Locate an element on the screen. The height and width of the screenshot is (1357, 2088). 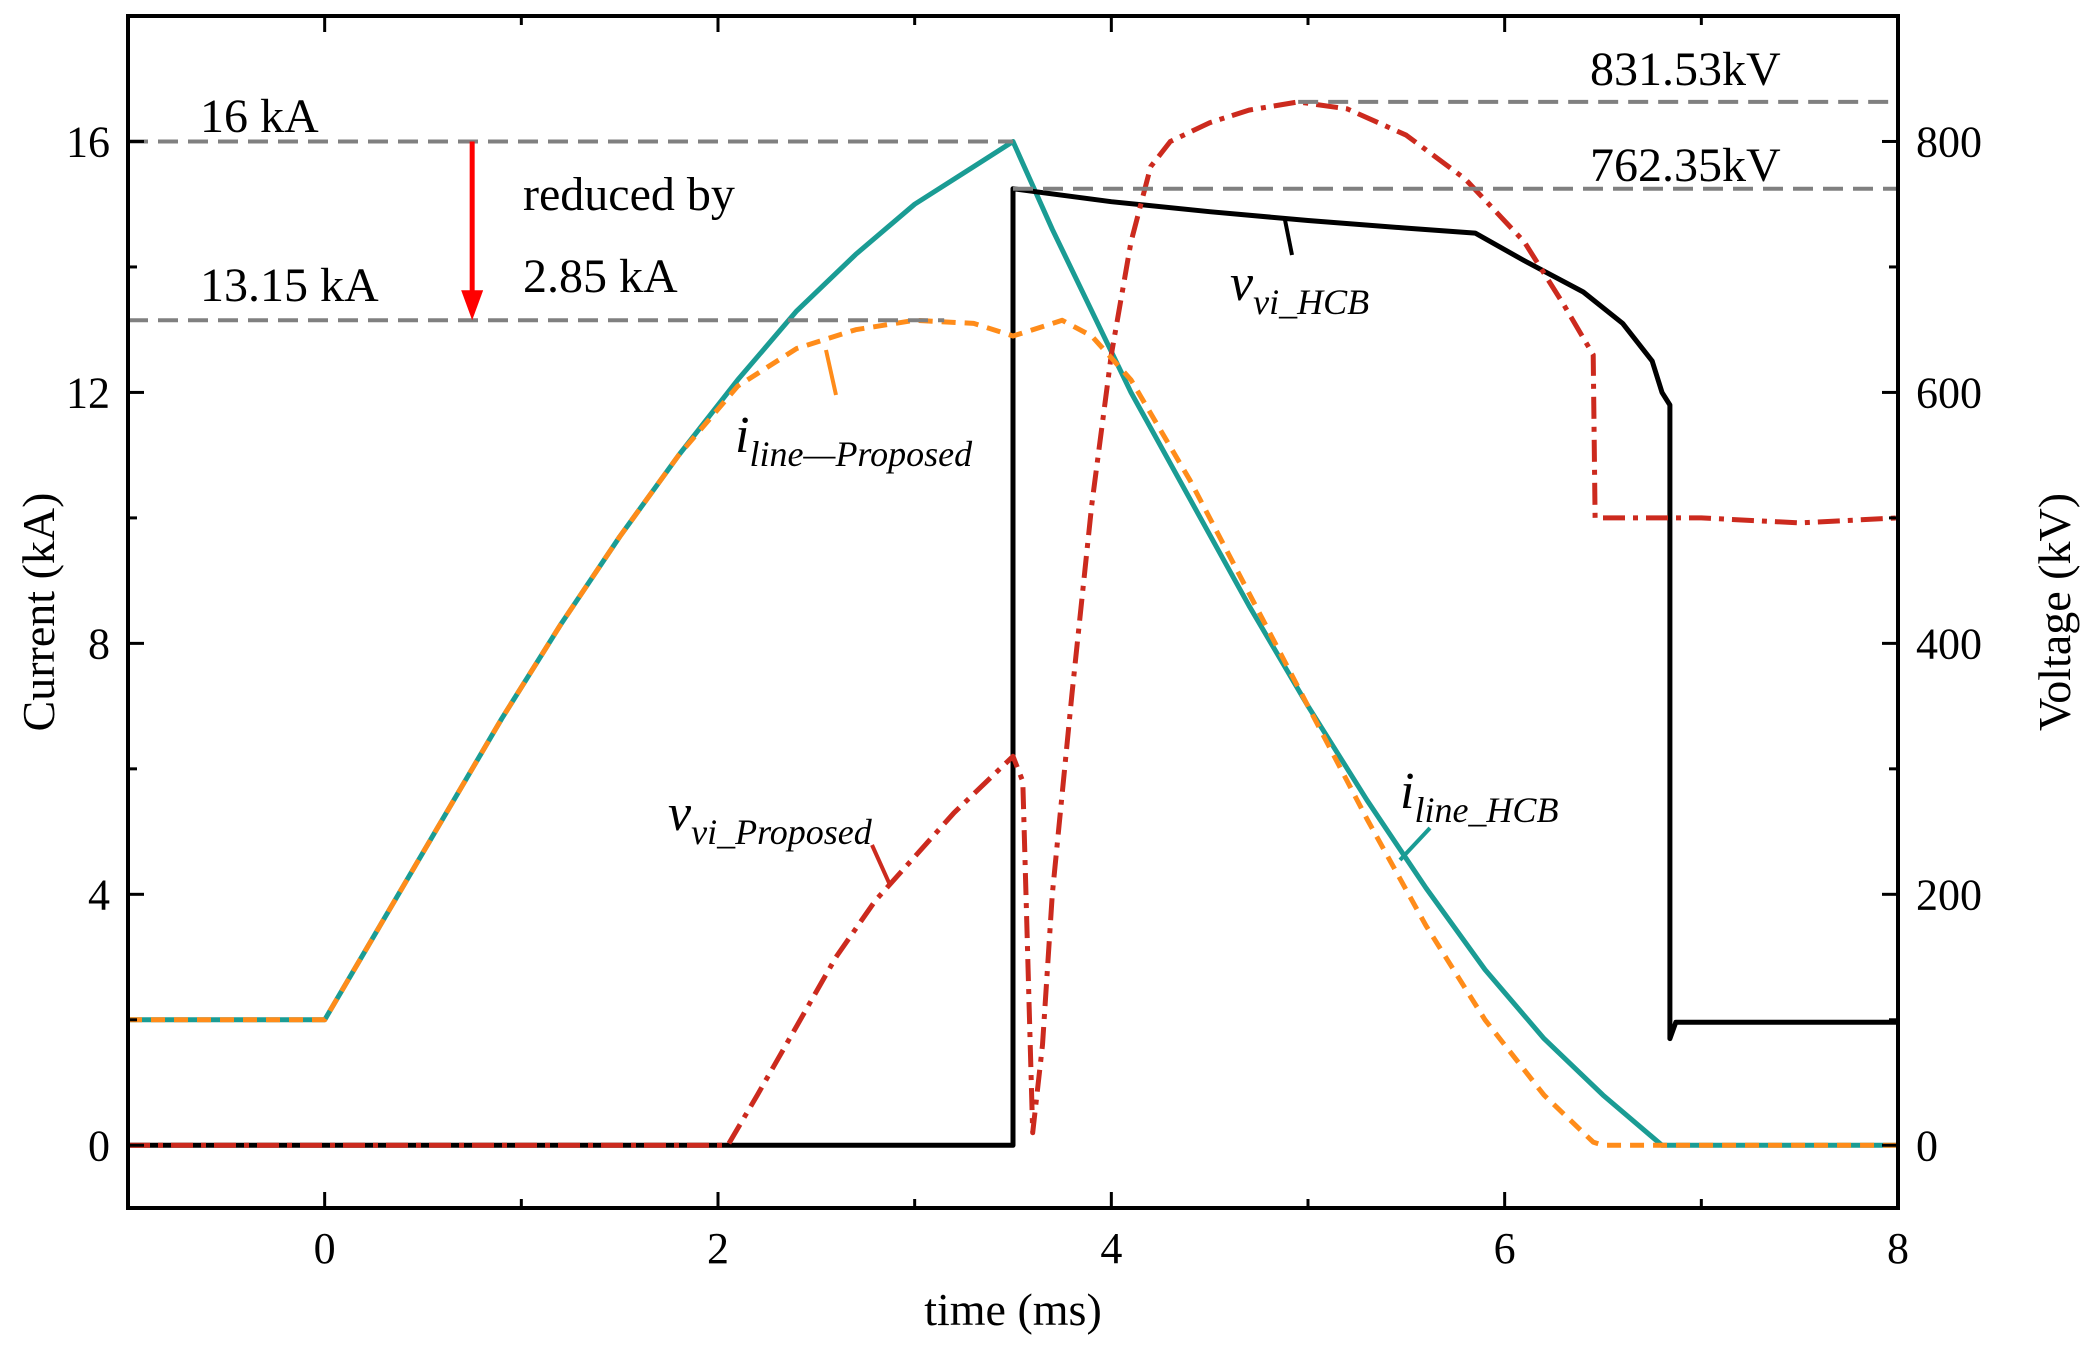
x-tick-label: 6 is located at coordinates (1505, 1248).